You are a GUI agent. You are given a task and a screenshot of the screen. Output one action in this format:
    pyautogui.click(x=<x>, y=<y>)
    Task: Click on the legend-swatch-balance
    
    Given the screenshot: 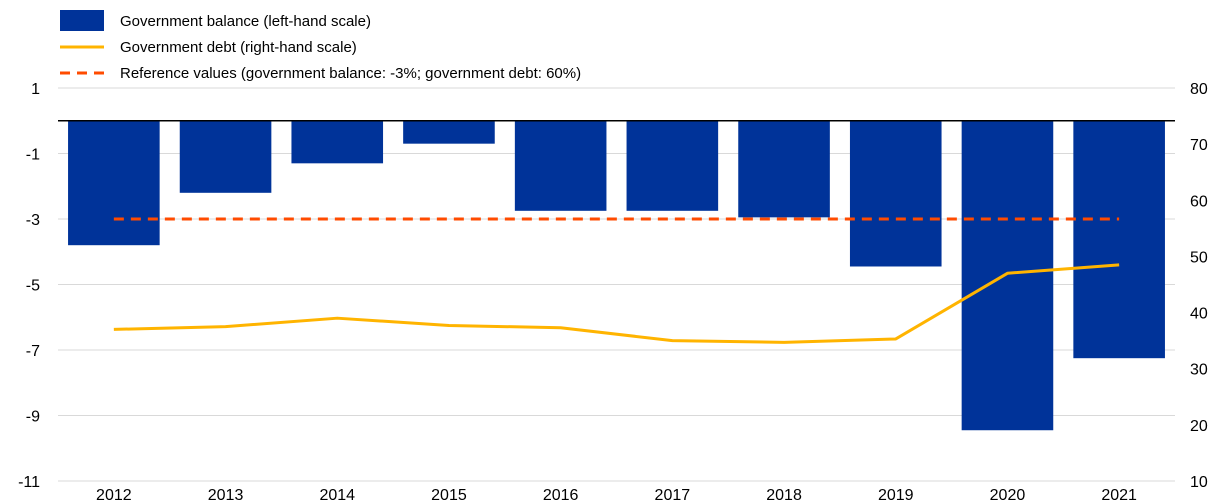 What is the action you would take?
    pyautogui.click(x=82, y=20)
    